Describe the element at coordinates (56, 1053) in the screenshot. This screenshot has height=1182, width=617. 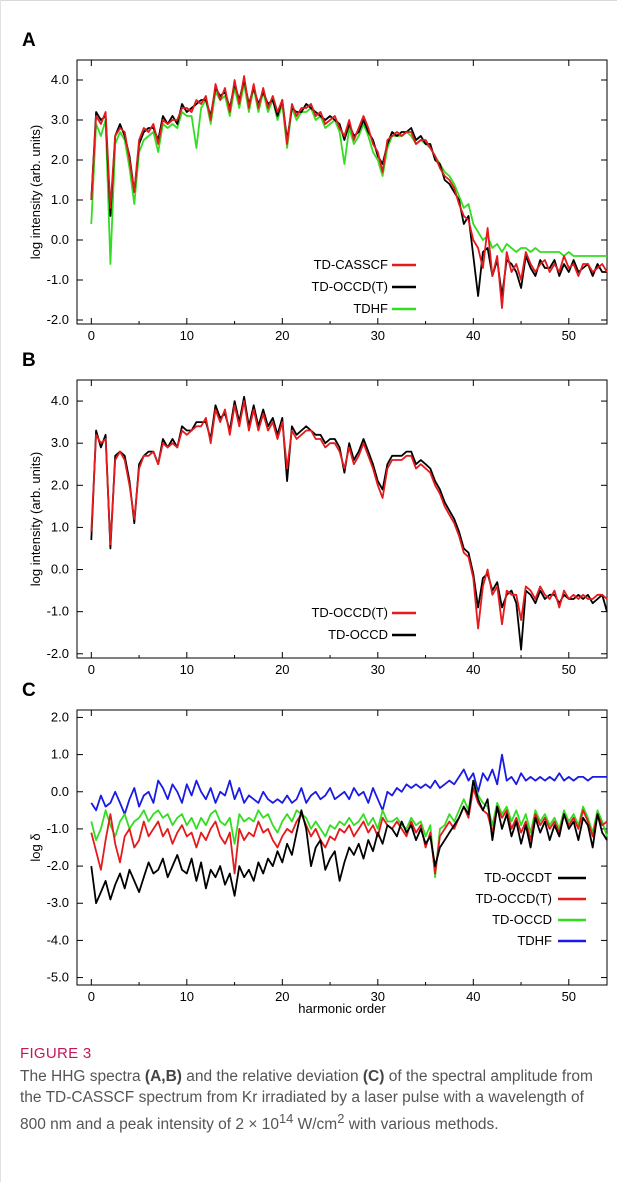
I see `figure-label: FIGURE 3` at that location.